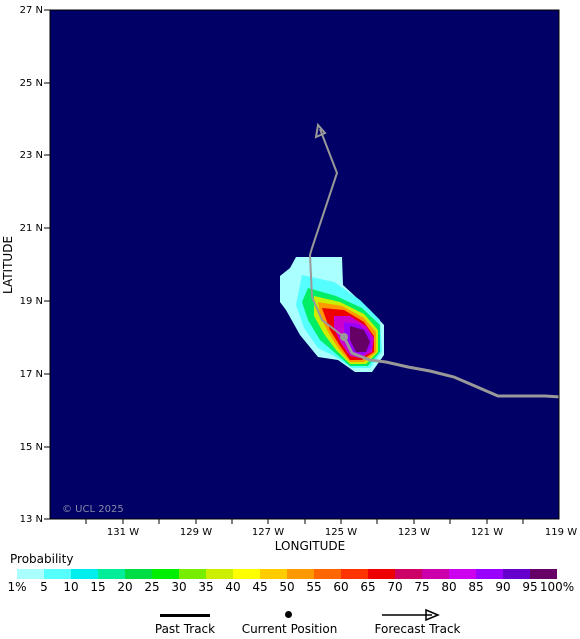 The width and height of the screenshot is (580, 639). What do you see at coordinates (196, 532) in the screenshot?
I see `lon-label: 129 W` at bounding box center [196, 532].